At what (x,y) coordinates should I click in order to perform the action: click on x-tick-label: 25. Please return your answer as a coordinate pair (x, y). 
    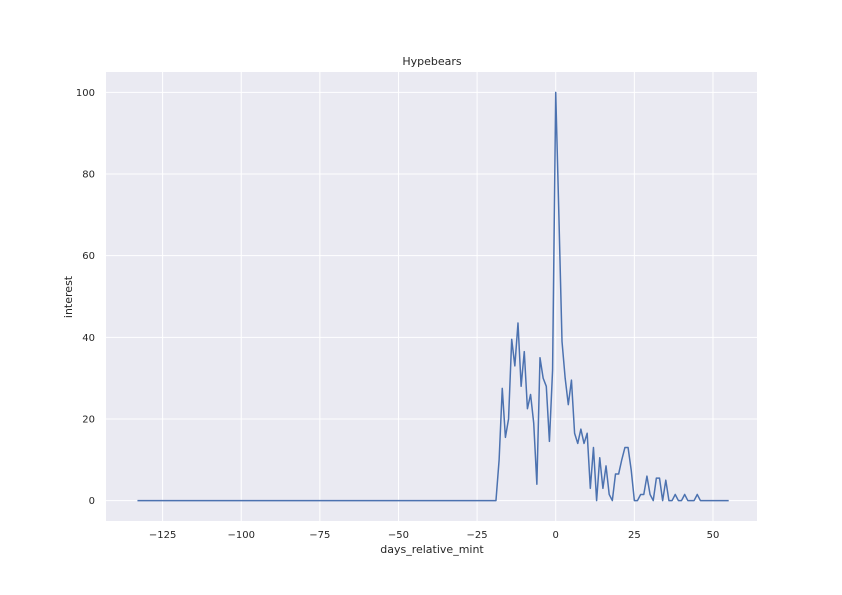
    Looking at the image, I should click on (634, 535).